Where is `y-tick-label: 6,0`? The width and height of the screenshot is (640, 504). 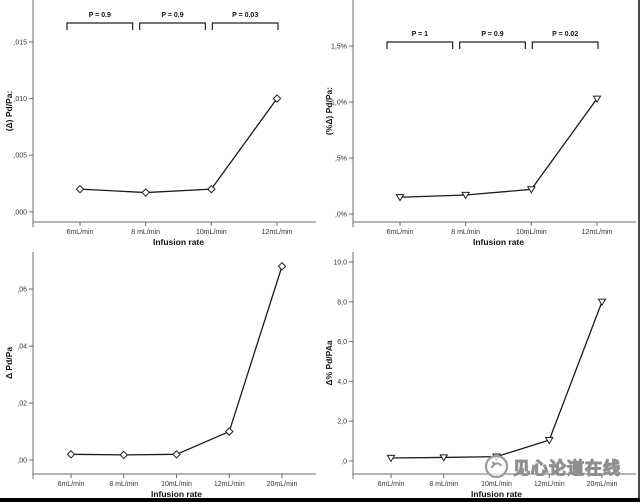 y-tick-label: 6,0 is located at coordinates (342, 342).